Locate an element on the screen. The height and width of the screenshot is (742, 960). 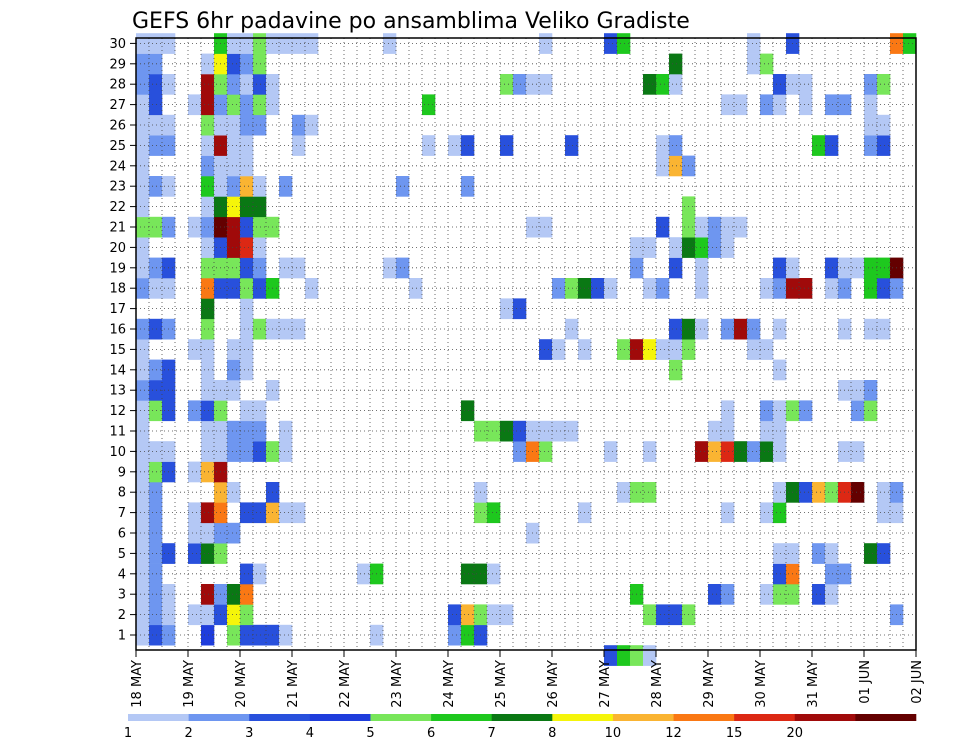
x-tick-label: 21 MAY is located at coordinates (293, 684).